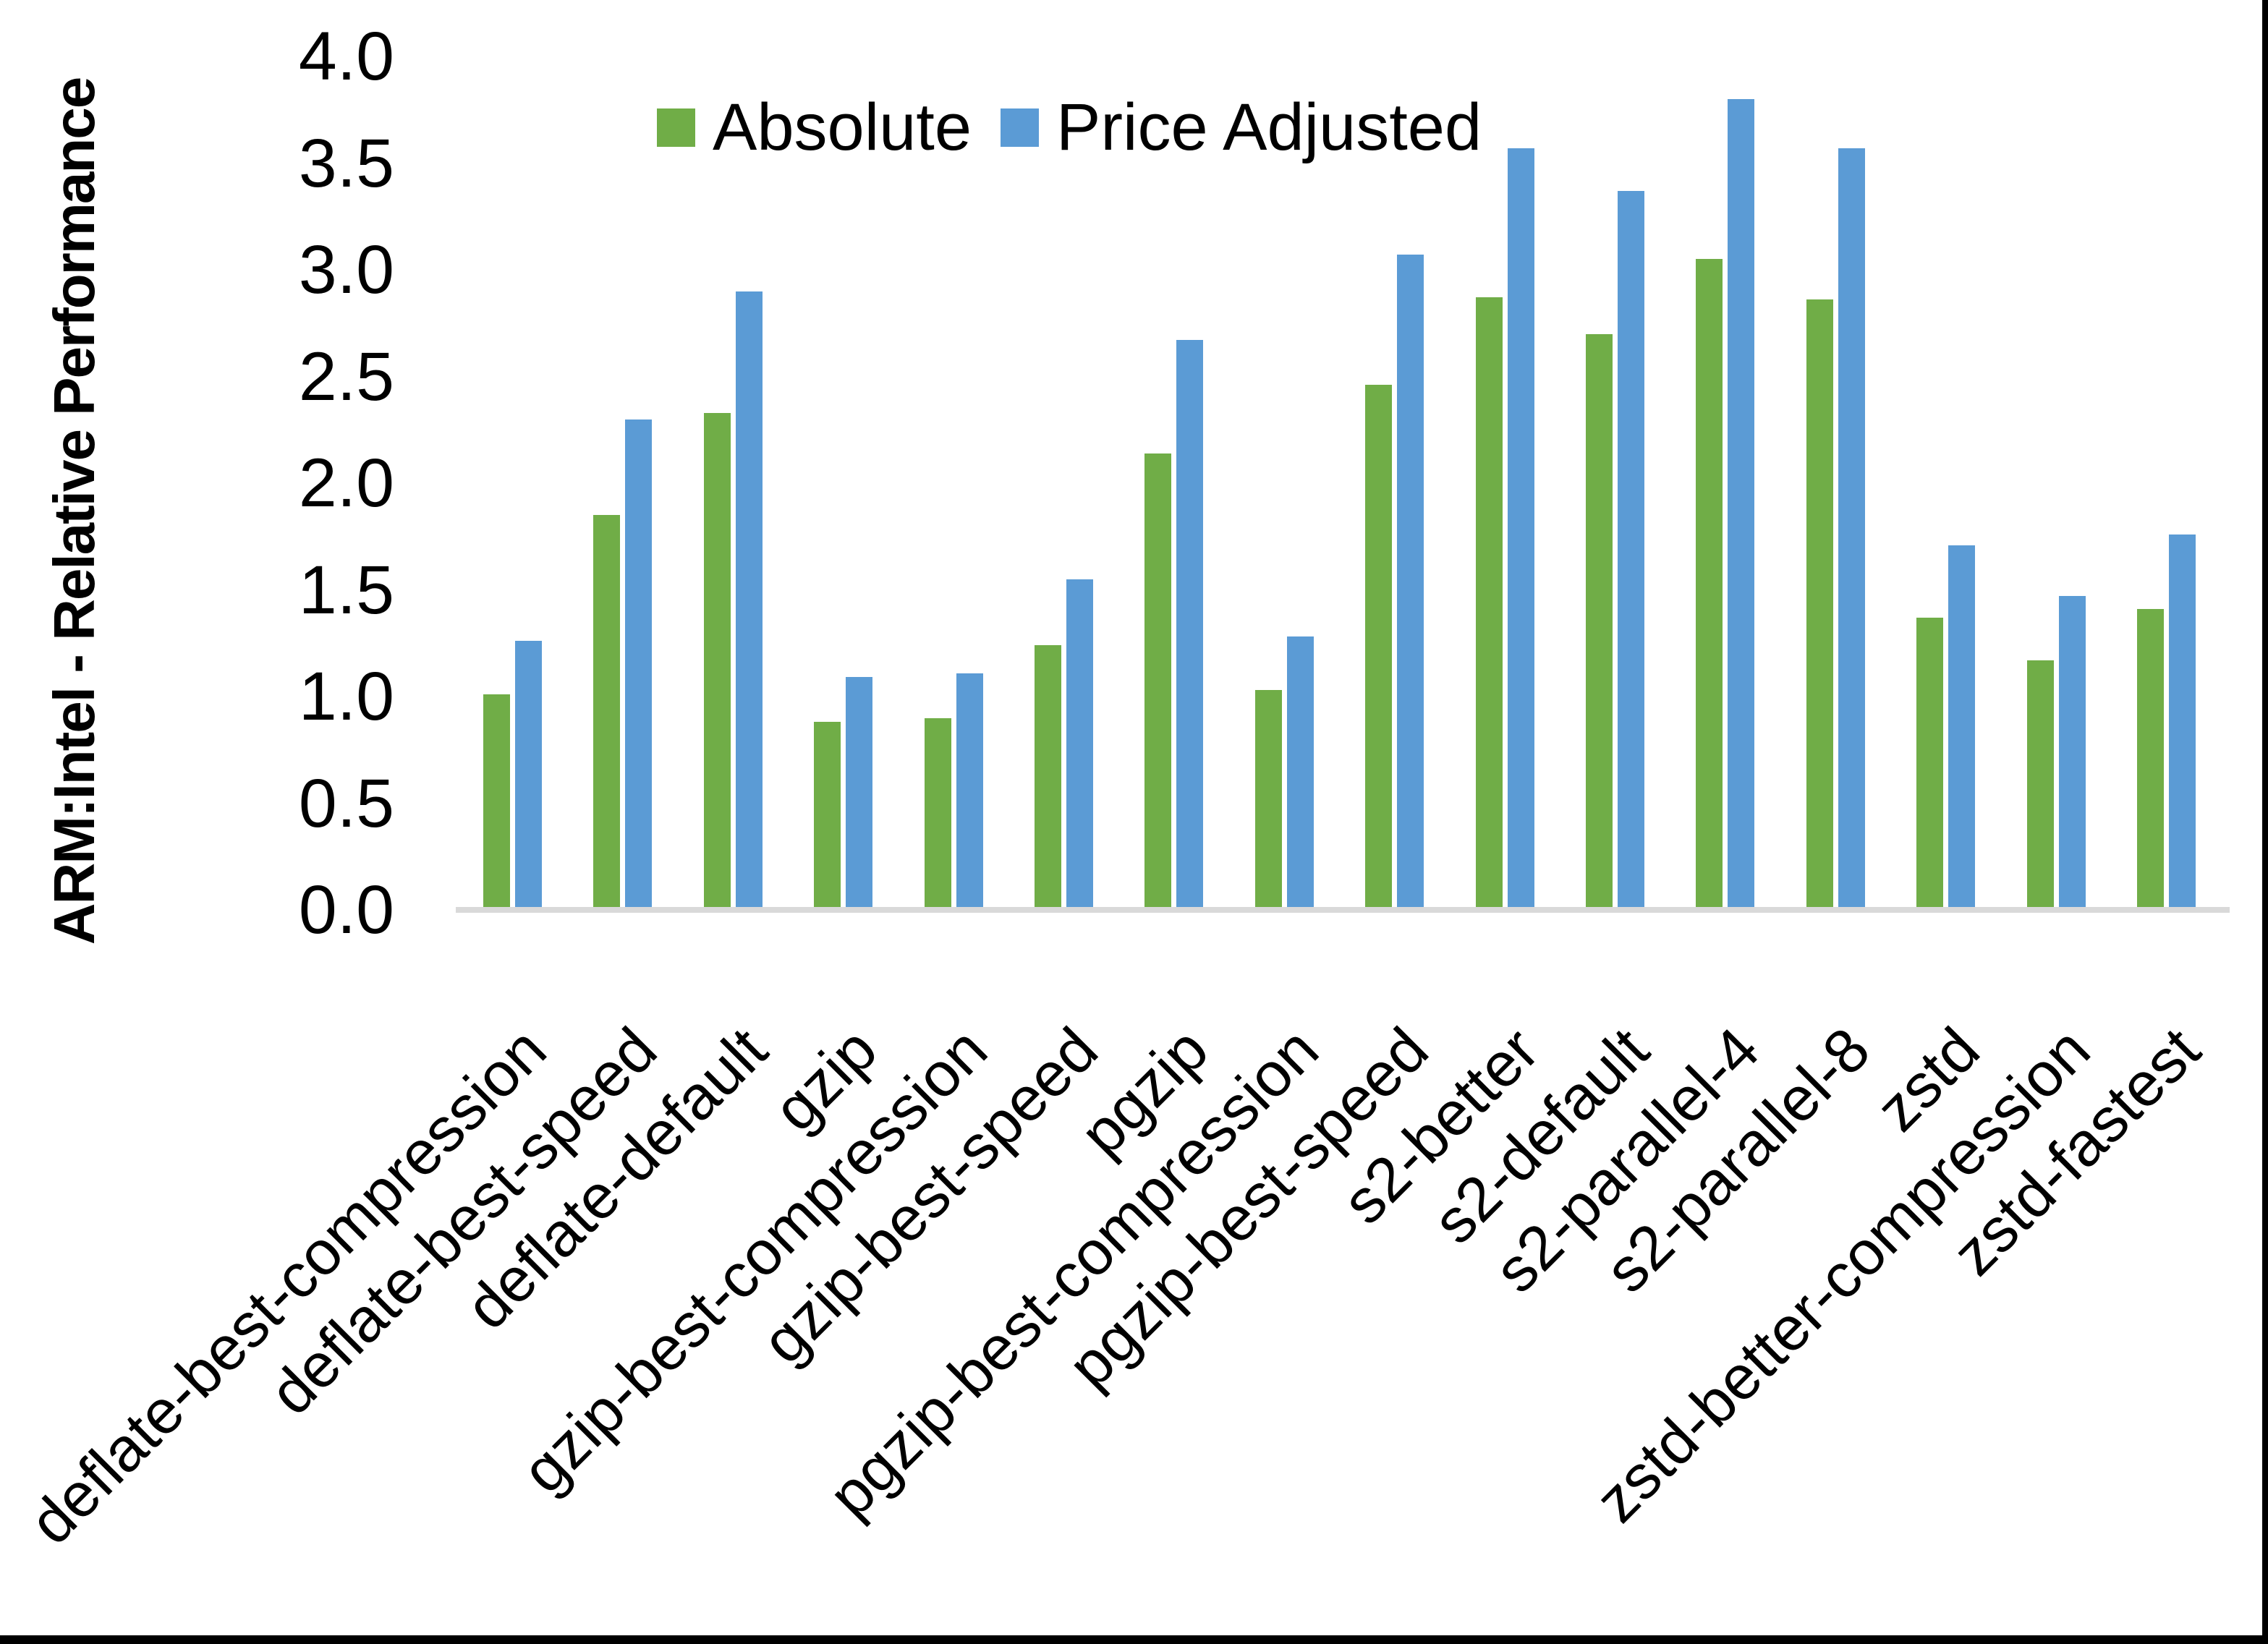  I want to click on legend-item-absolute: Absolute, so click(814, 127).